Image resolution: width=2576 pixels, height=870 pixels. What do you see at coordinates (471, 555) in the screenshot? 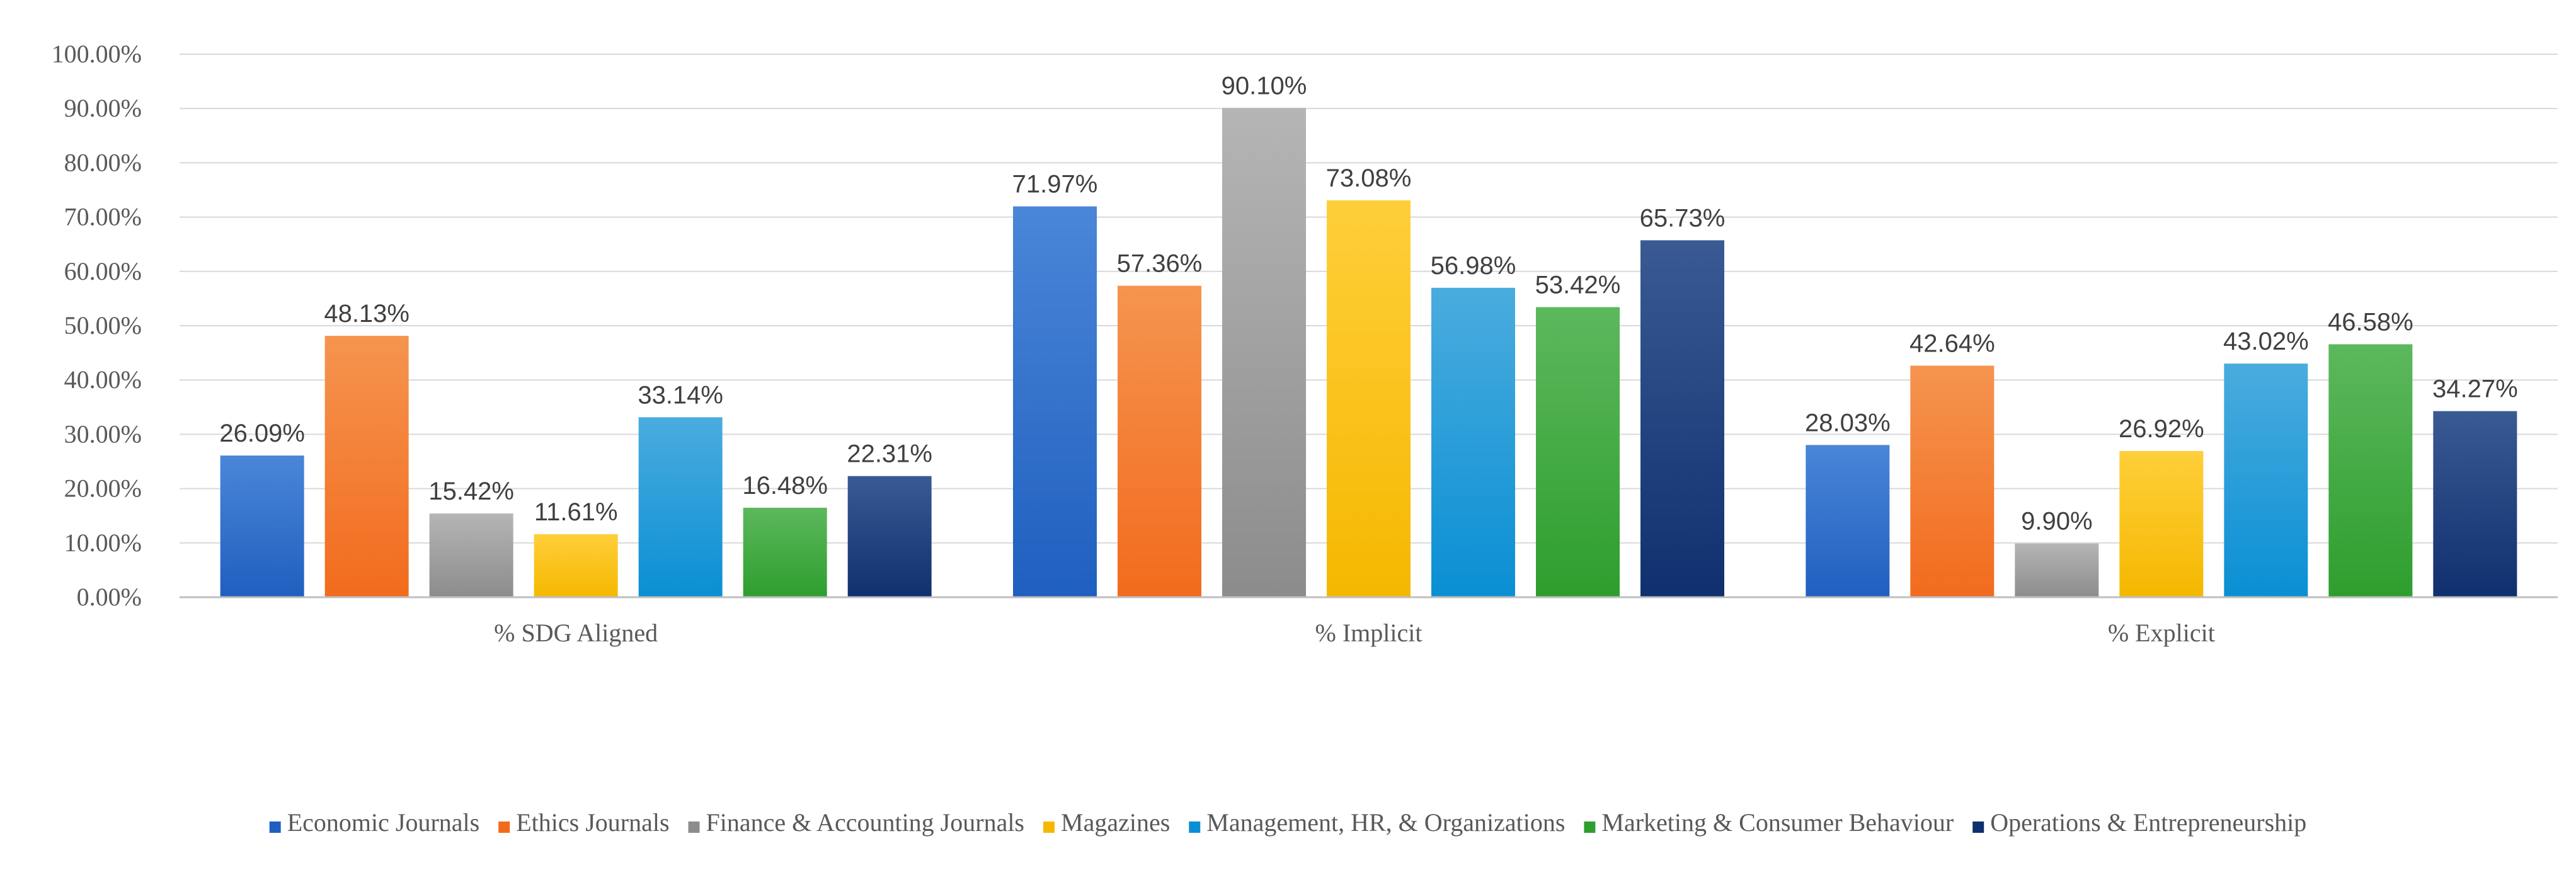
I see `bar-finance-accounting-journals-sdg-aligned` at bounding box center [471, 555].